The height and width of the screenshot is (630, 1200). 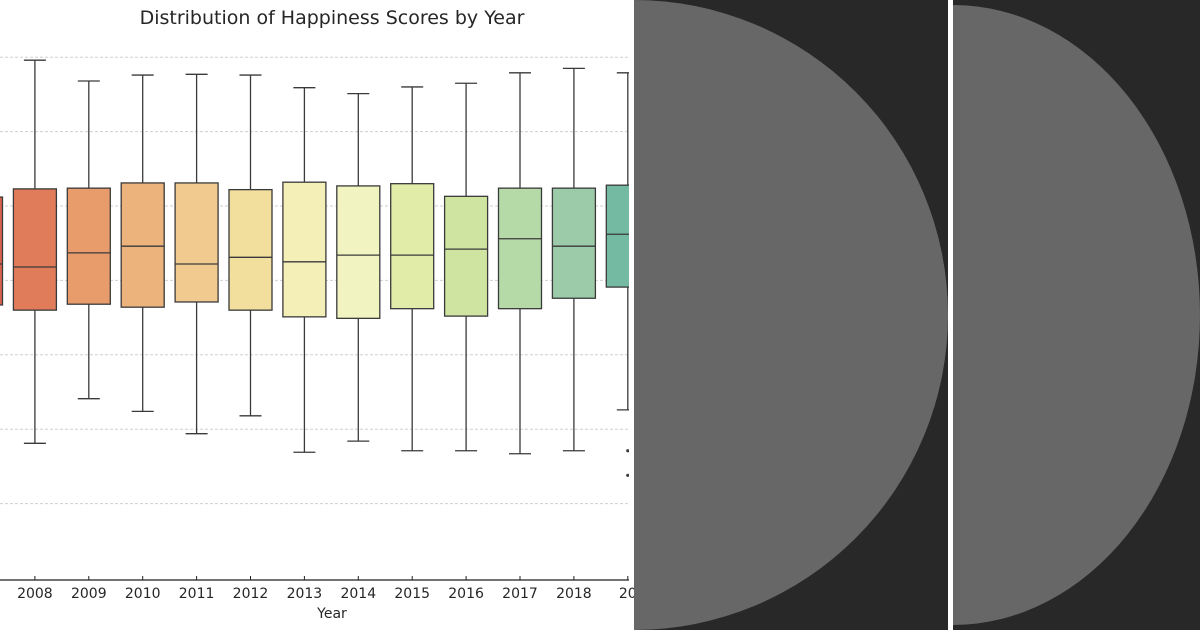 What do you see at coordinates (143, 594) in the screenshot?
I see `x-tick-label: 2010` at bounding box center [143, 594].